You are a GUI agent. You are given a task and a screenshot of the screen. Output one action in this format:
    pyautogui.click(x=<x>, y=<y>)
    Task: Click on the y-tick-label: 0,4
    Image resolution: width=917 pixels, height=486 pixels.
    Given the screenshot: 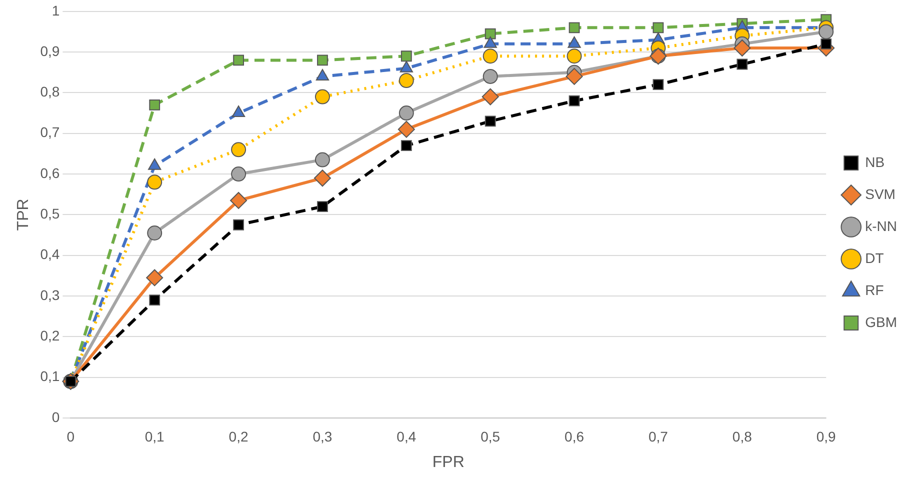 What is the action you would take?
    pyautogui.click(x=50, y=254)
    